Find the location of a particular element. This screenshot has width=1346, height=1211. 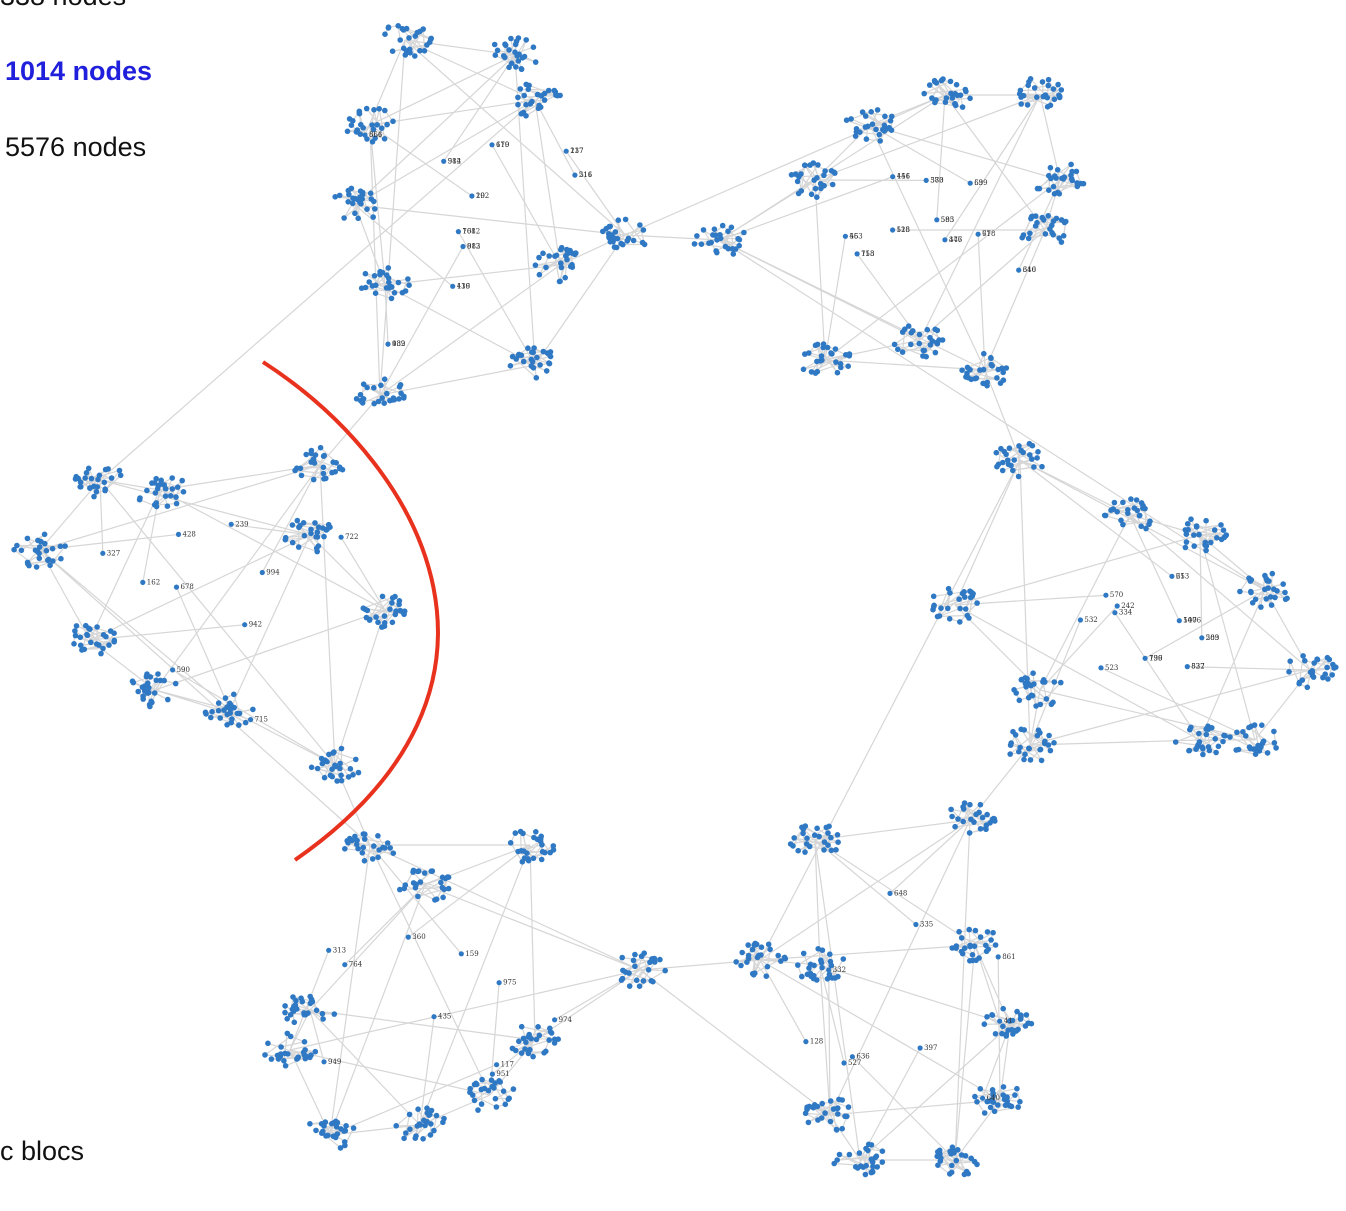

node-label: 360 is located at coordinates (418, 937).